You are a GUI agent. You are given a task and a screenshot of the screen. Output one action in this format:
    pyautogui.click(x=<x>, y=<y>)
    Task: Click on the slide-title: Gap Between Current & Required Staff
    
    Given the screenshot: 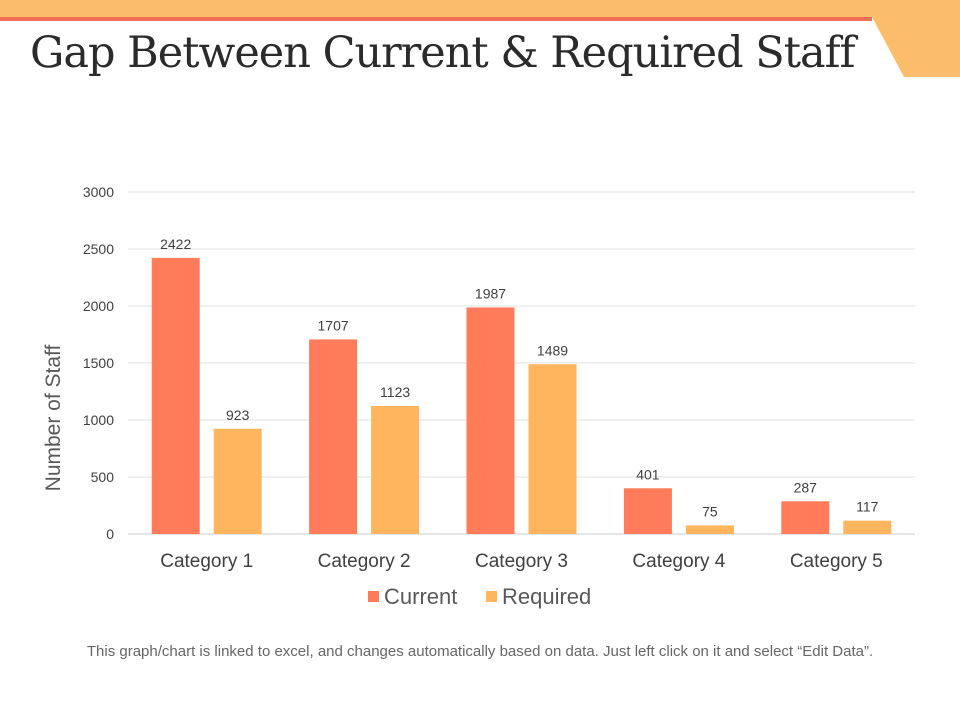 What is the action you would take?
    pyautogui.click(x=443, y=53)
    